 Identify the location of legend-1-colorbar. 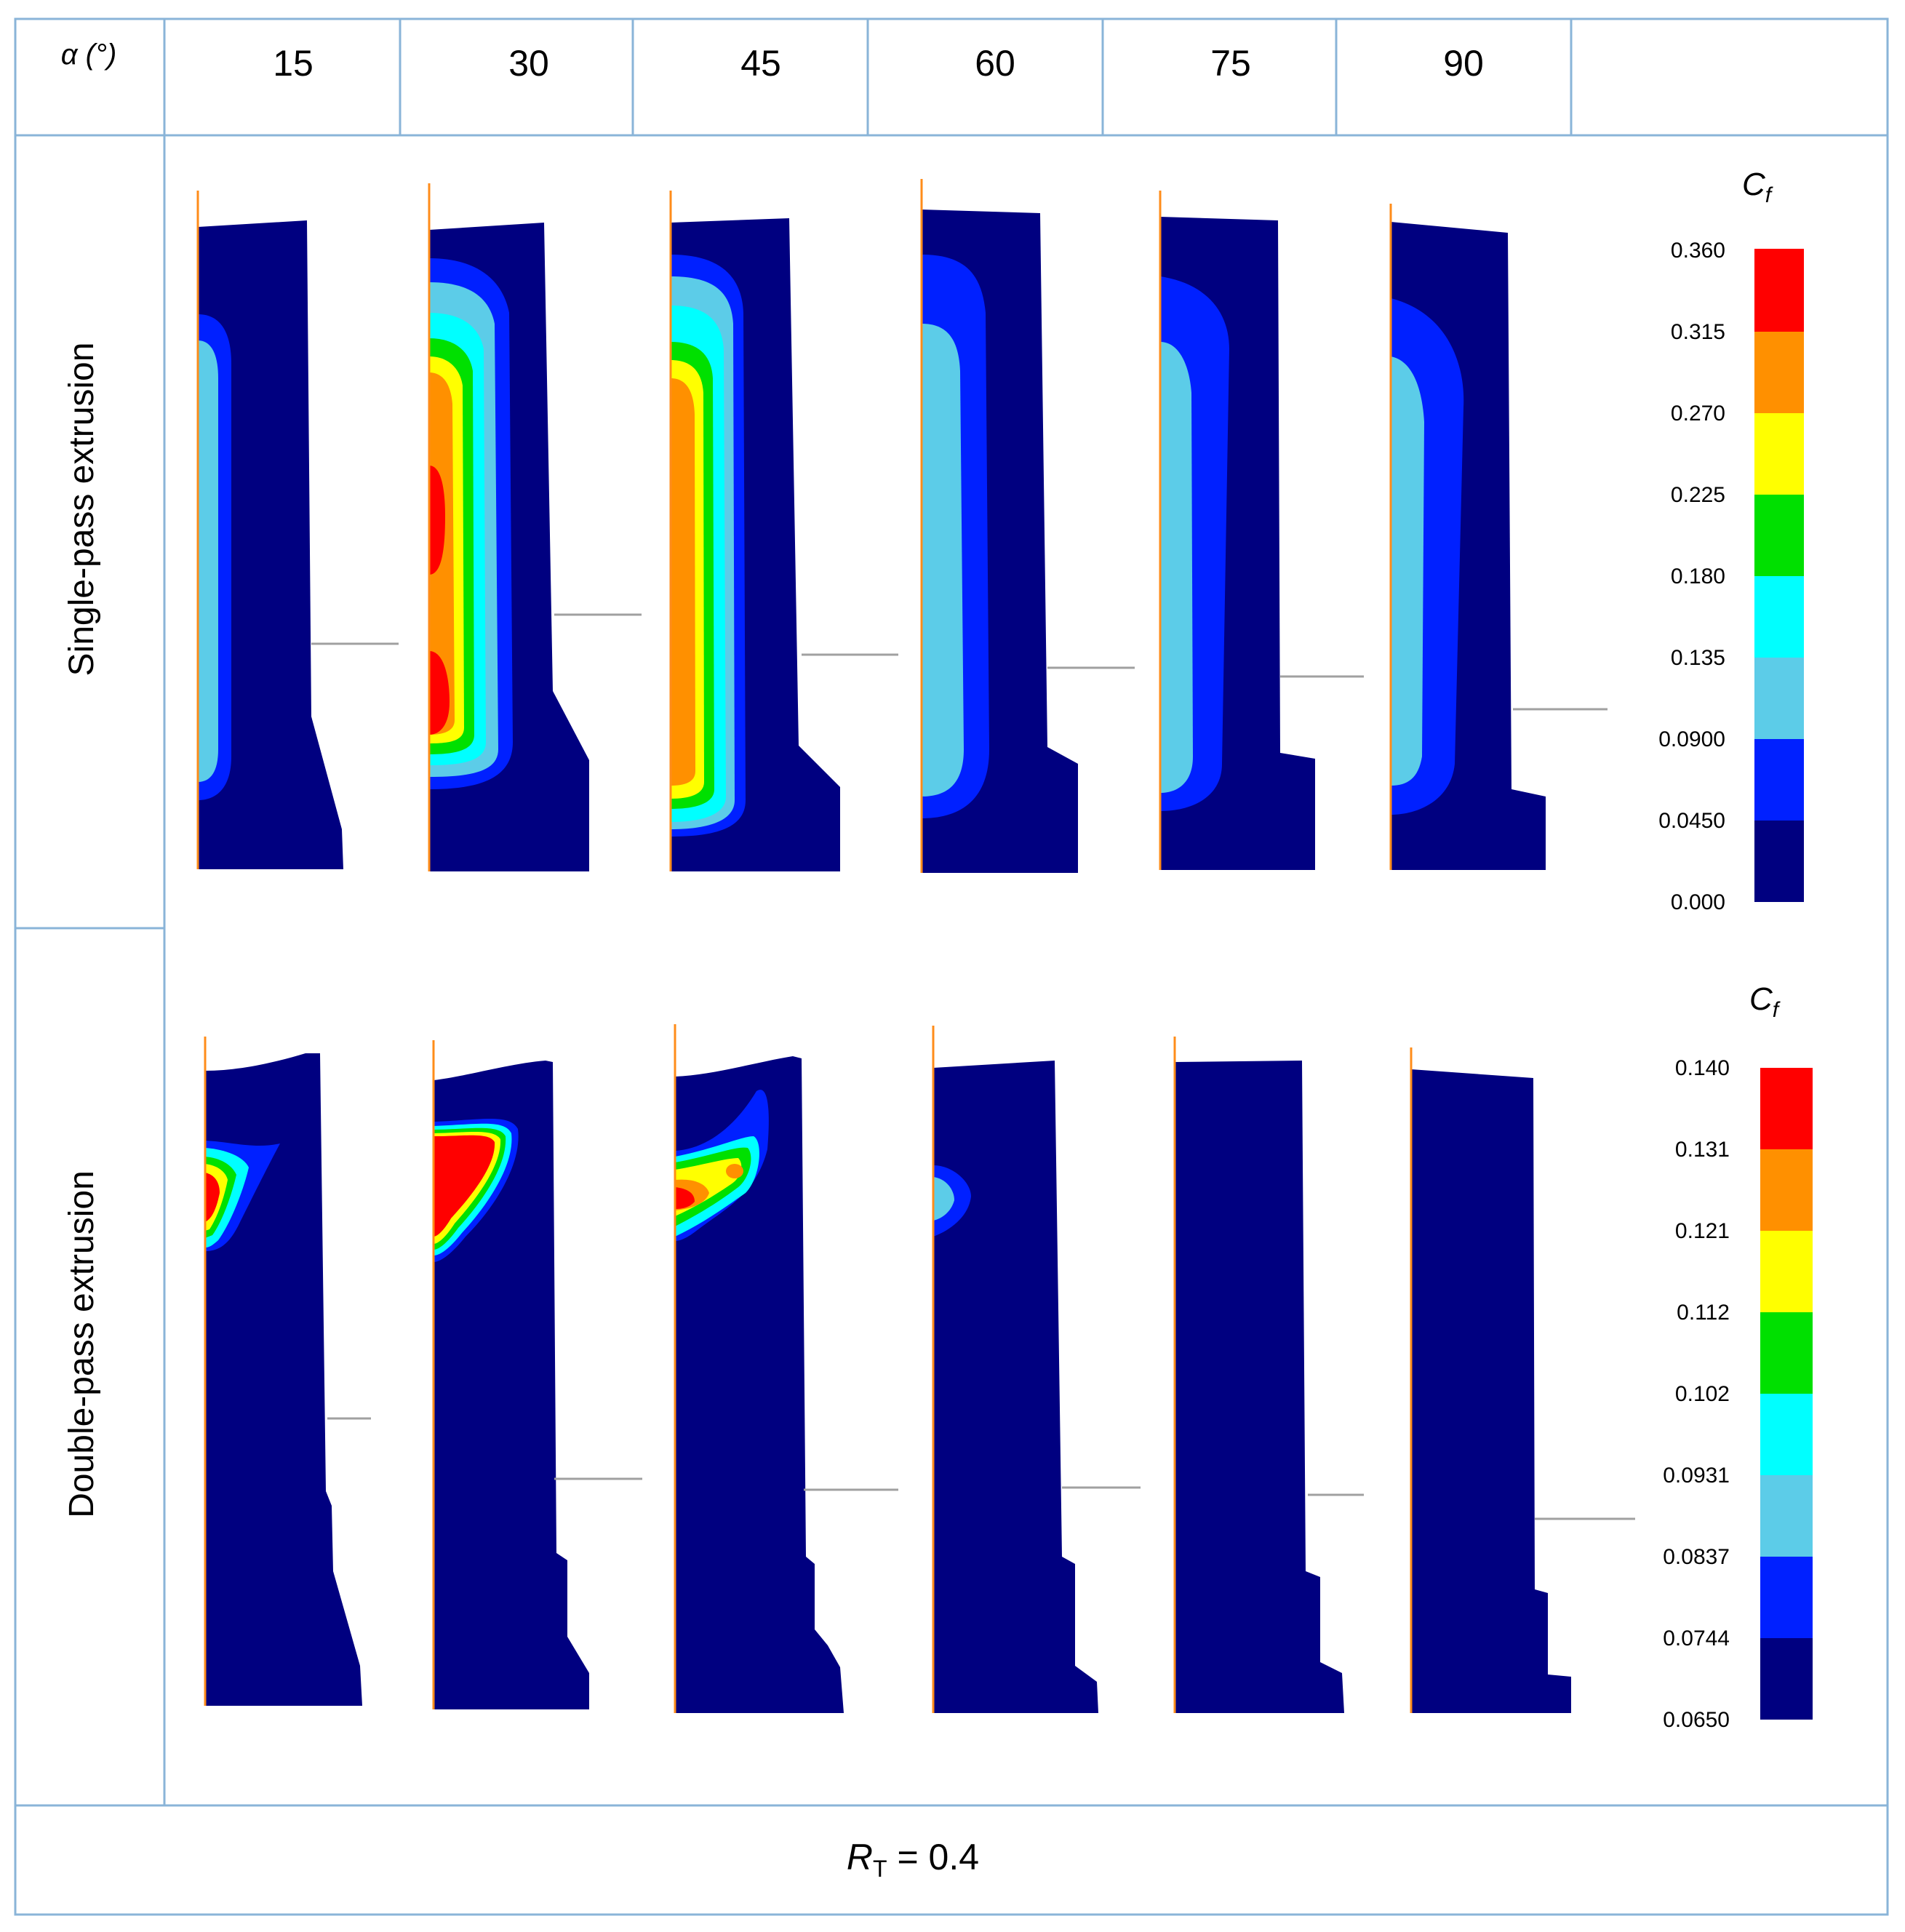
(1779, 576).